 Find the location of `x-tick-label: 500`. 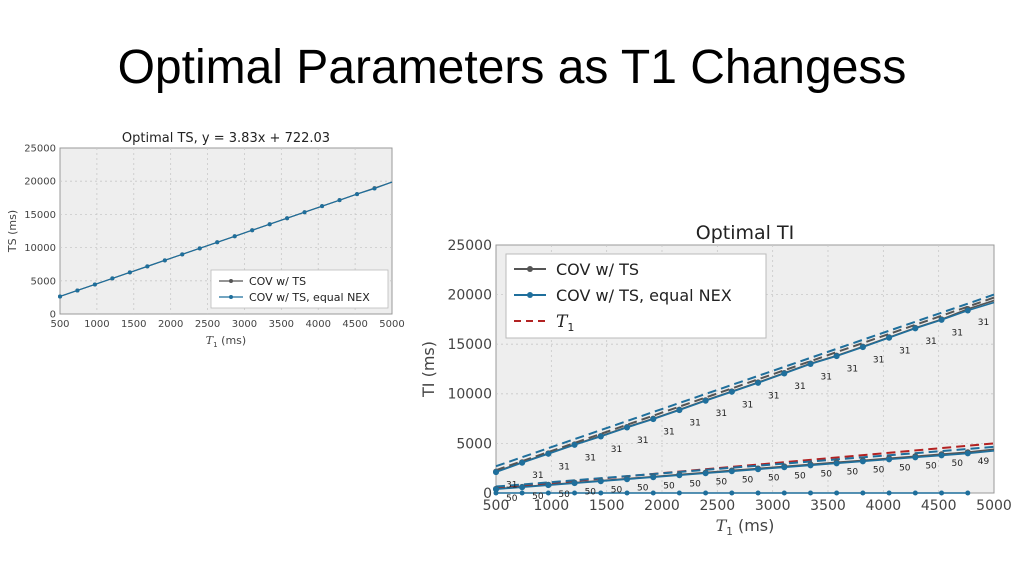

x-tick-label: 500 is located at coordinates (496, 506).